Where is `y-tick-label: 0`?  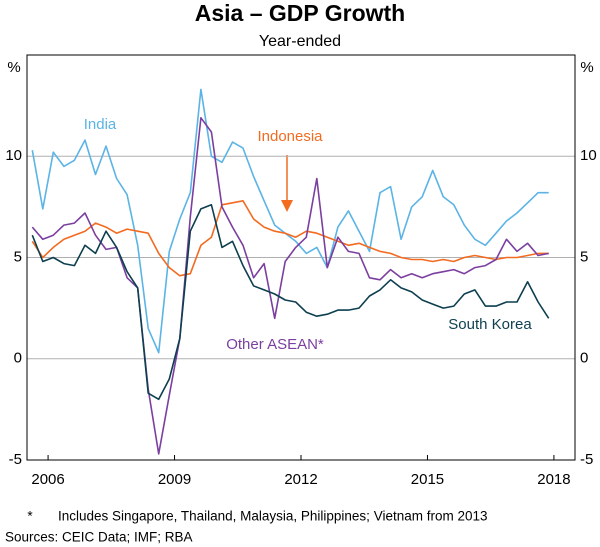
y-tick-label: 0 is located at coordinates (18, 358).